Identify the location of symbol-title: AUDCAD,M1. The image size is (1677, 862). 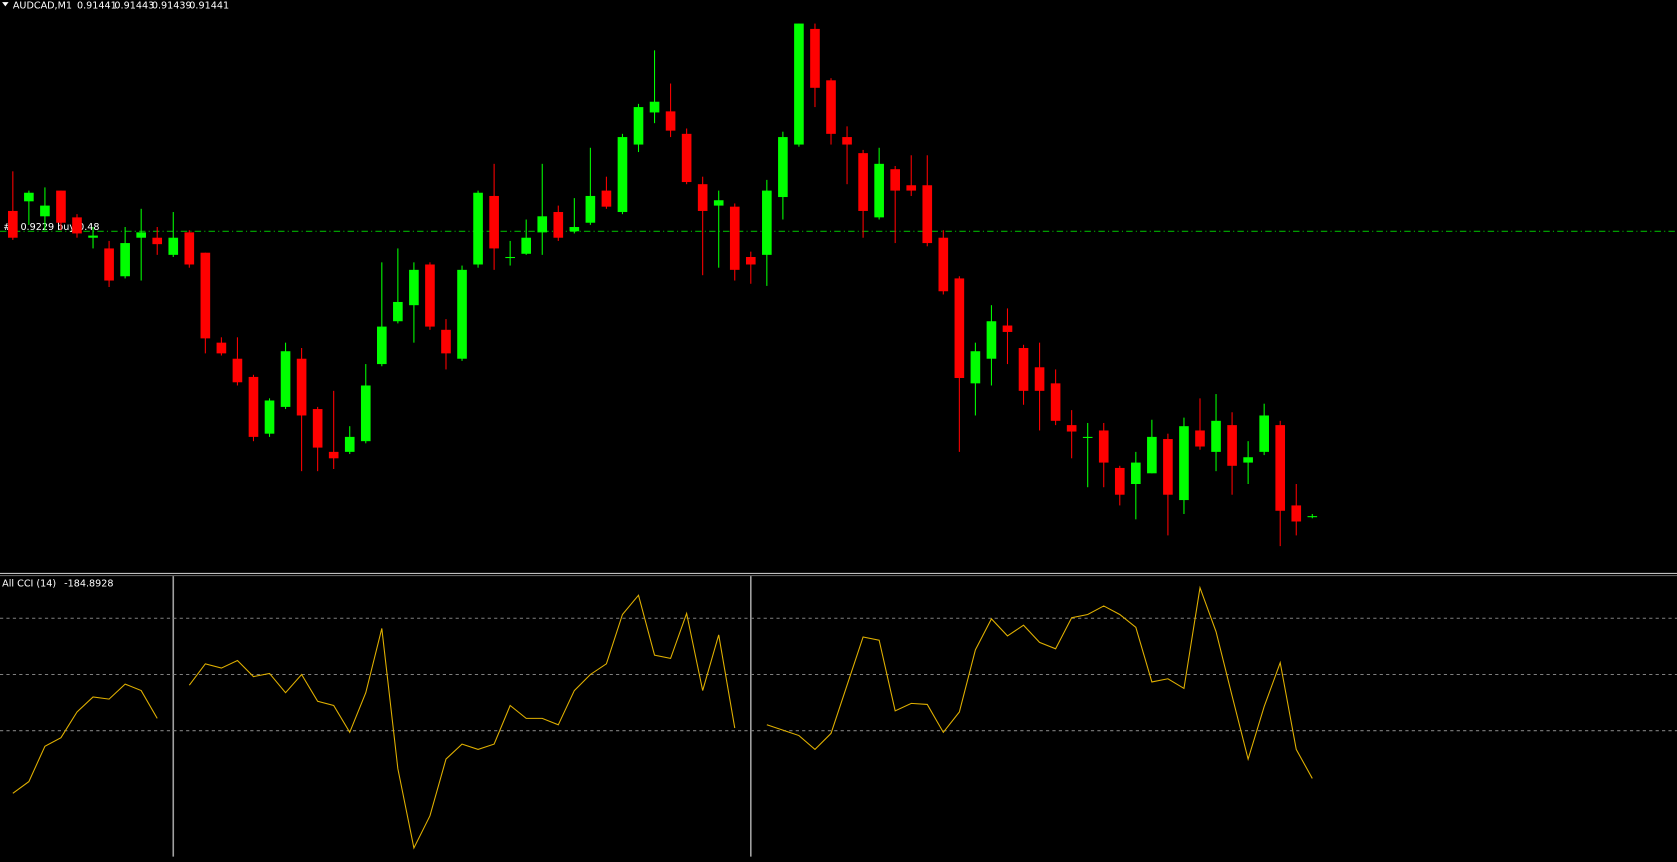
(42, 5).